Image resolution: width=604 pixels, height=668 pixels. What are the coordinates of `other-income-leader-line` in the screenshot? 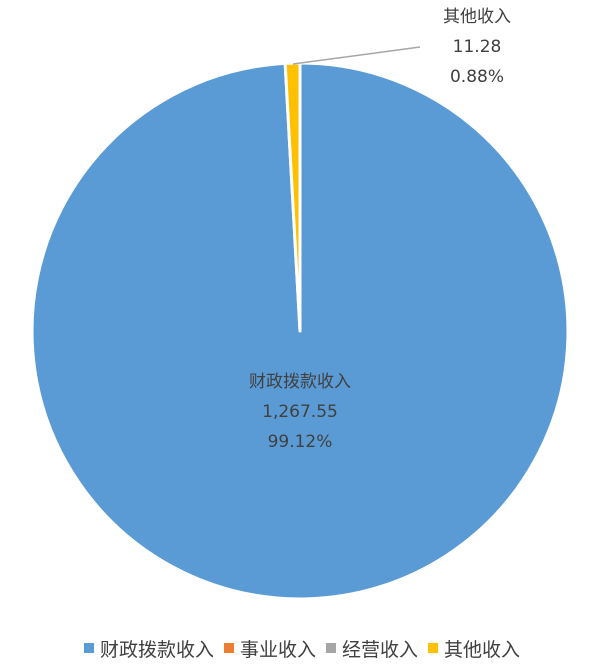 It's located at (356, 55).